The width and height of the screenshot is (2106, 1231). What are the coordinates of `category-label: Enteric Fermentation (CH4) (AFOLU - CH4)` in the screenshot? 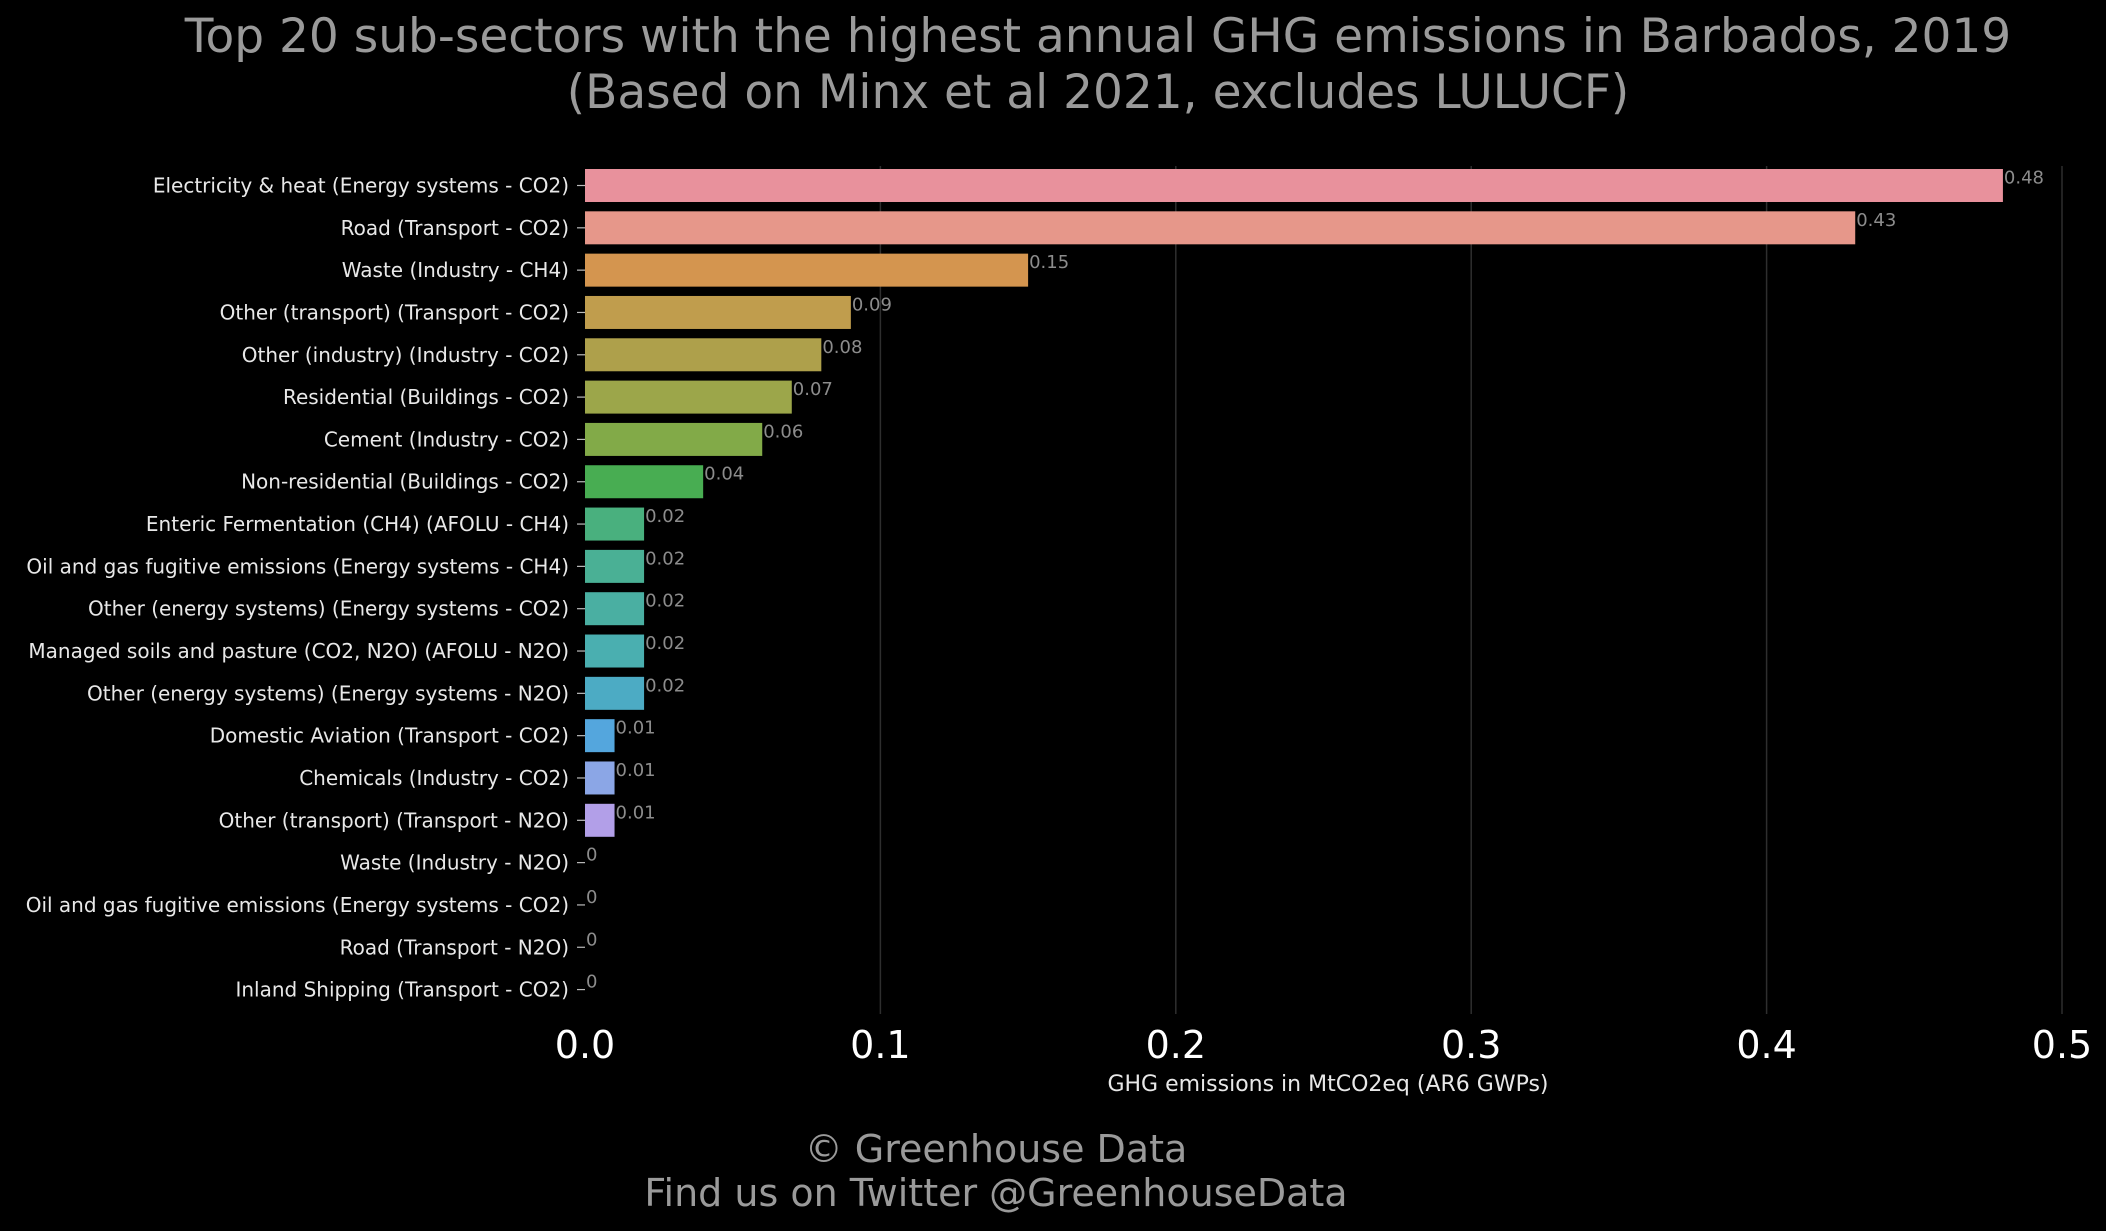 It's located at (357, 524).